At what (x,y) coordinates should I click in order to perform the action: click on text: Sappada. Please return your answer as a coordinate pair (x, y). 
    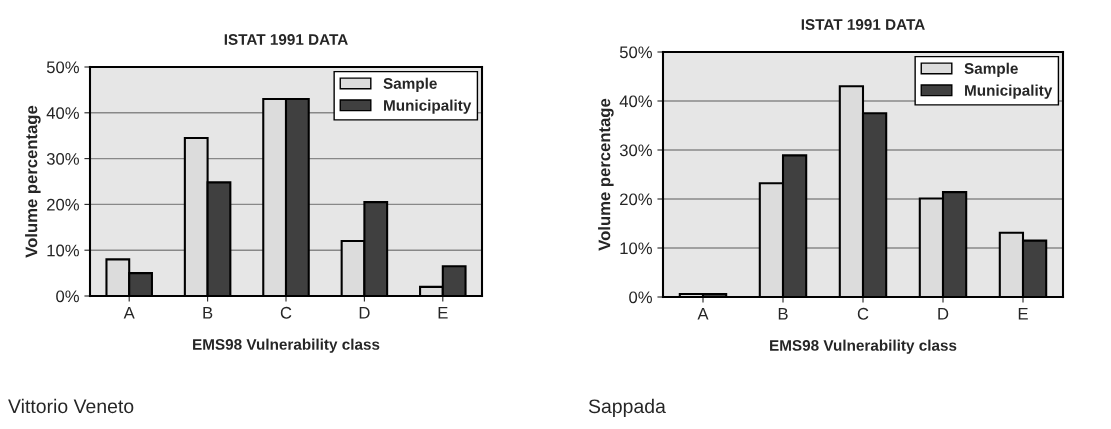
    Looking at the image, I should click on (627, 407).